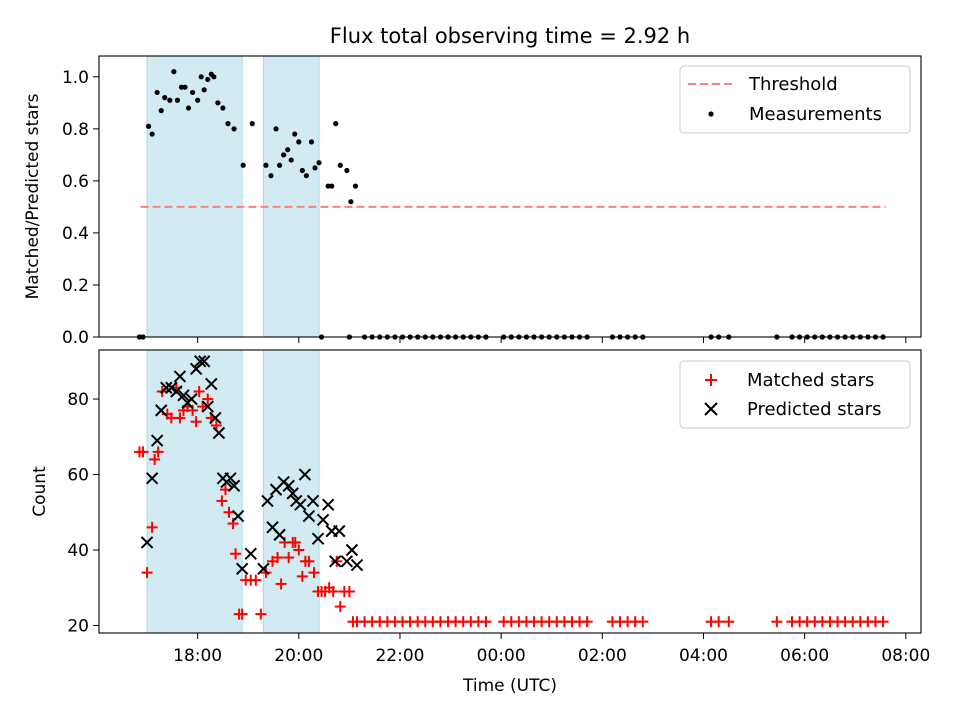 The height and width of the screenshot is (720, 960). I want to click on y-tick-label: 1.0, so click(75, 78).